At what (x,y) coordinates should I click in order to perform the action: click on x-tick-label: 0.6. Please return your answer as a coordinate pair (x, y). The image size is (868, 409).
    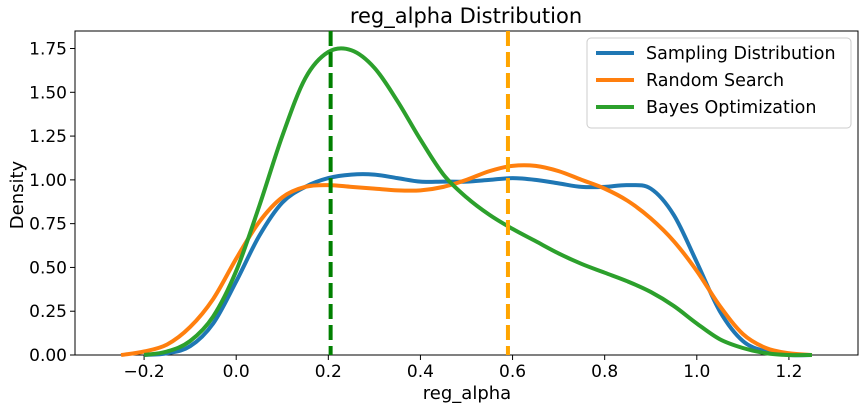
    Looking at the image, I should click on (512, 372).